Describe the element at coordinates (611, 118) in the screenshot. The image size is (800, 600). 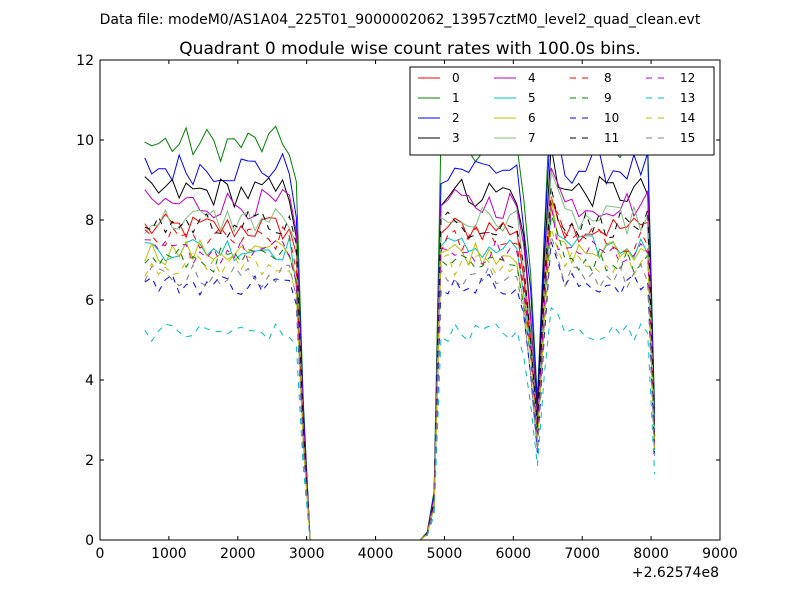
I see `legend-label-10: 10` at that location.